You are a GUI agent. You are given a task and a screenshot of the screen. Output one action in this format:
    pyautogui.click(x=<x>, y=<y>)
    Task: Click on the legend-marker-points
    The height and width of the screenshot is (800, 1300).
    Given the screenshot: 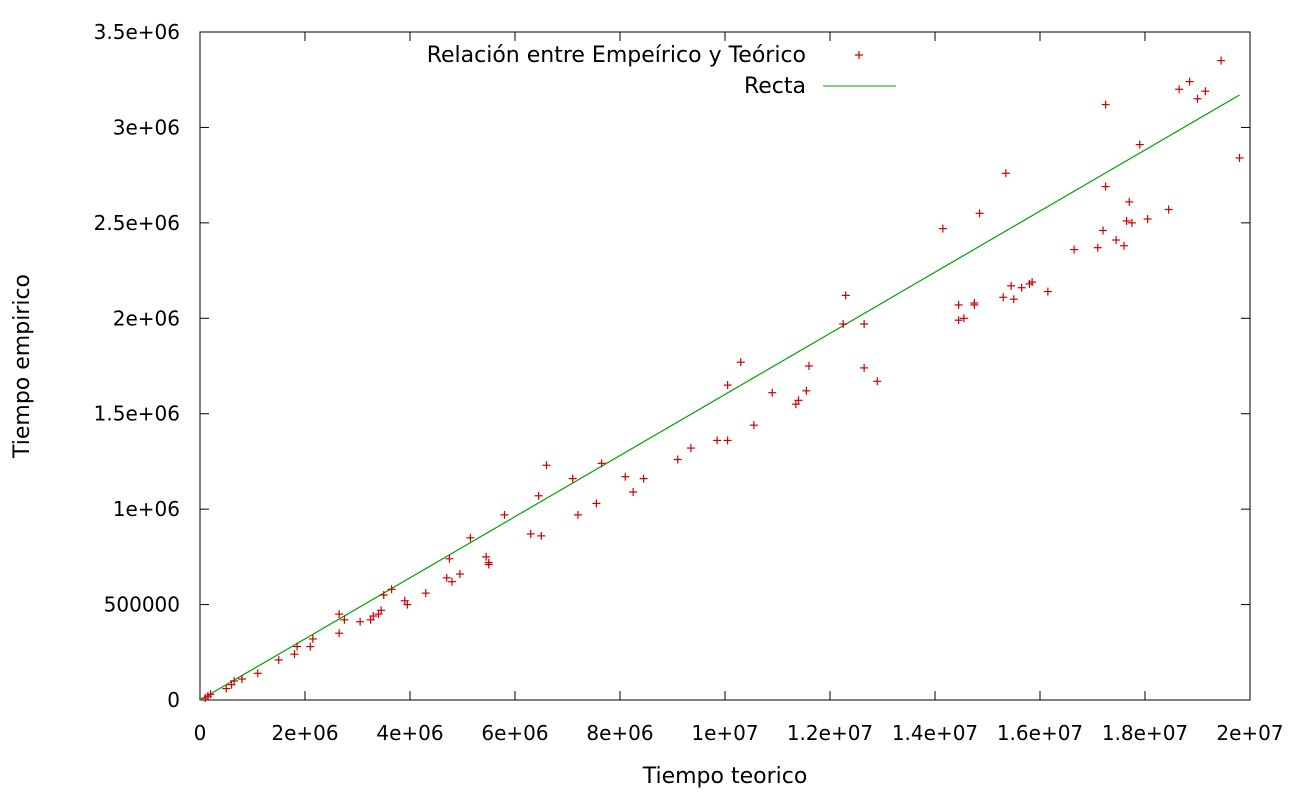 What is the action you would take?
    pyautogui.click(x=859, y=55)
    